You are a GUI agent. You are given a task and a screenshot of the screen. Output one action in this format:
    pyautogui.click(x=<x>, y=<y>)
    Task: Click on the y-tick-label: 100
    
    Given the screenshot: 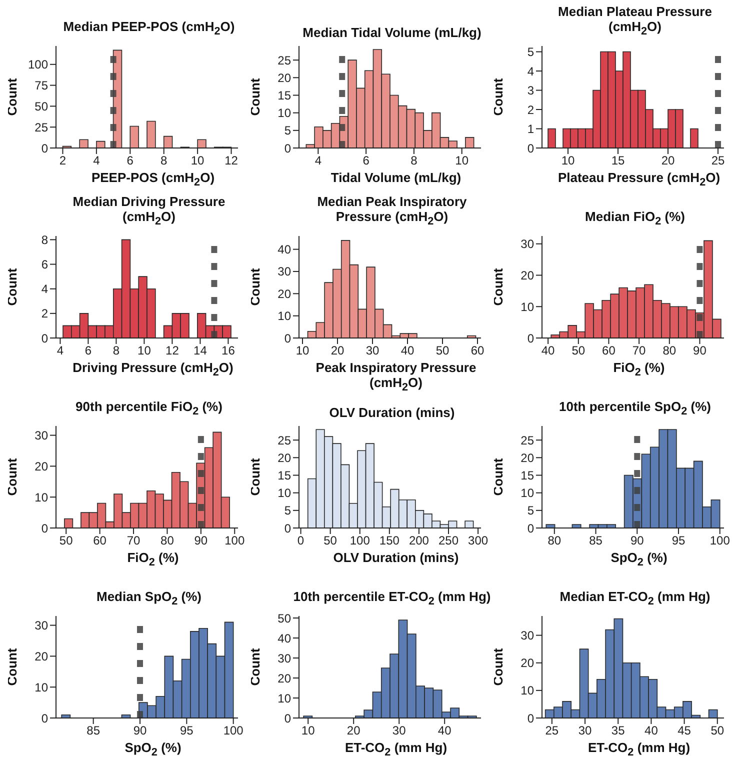 What is the action you would take?
    pyautogui.click(x=38, y=65)
    